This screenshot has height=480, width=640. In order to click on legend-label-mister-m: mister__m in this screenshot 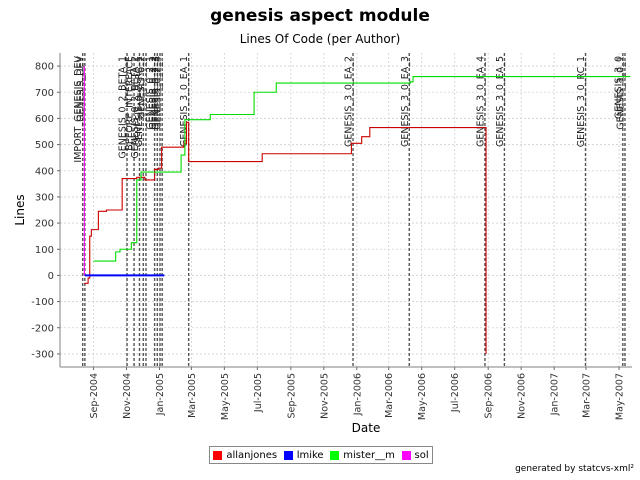, I will do `click(369, 455)`.